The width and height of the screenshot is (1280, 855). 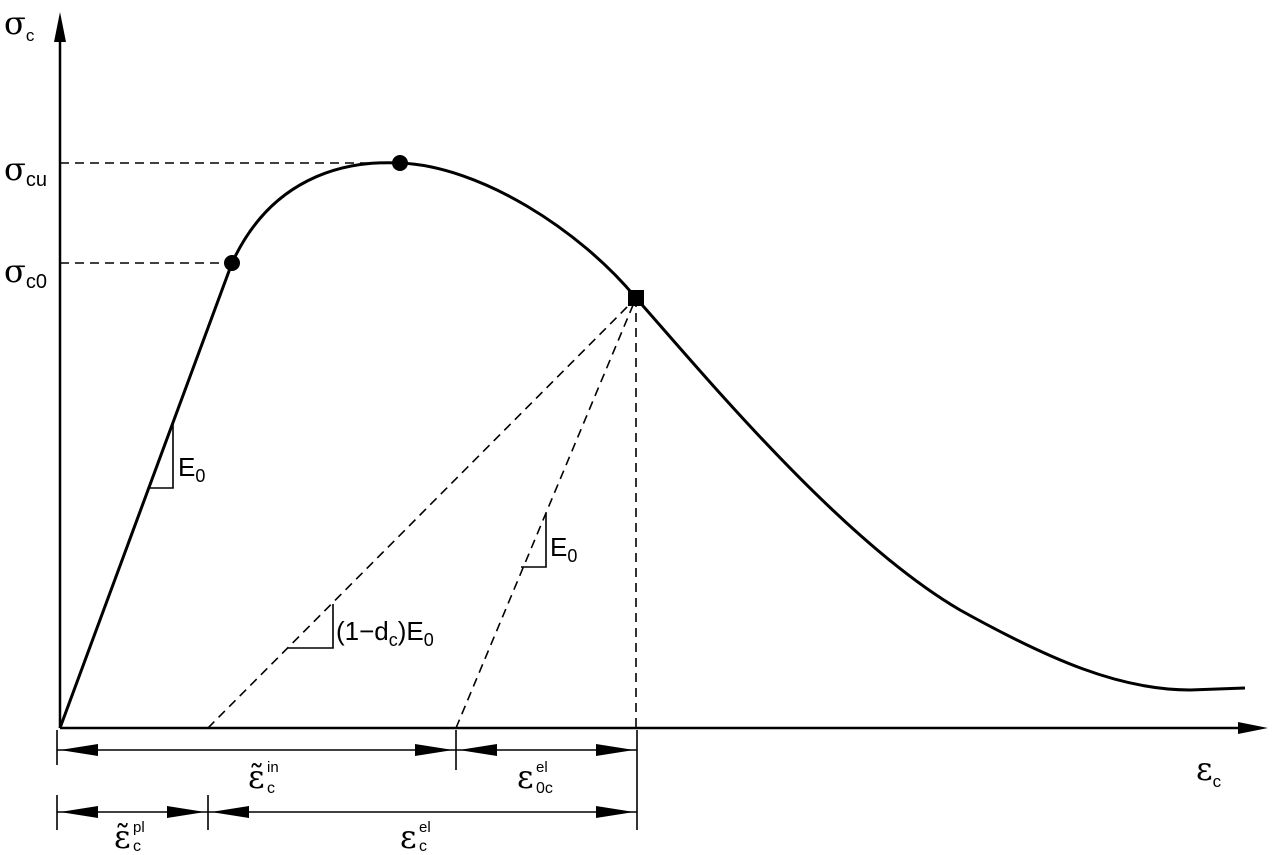 I want to click on y-axis-label: σc, so click(x=19, y=24).